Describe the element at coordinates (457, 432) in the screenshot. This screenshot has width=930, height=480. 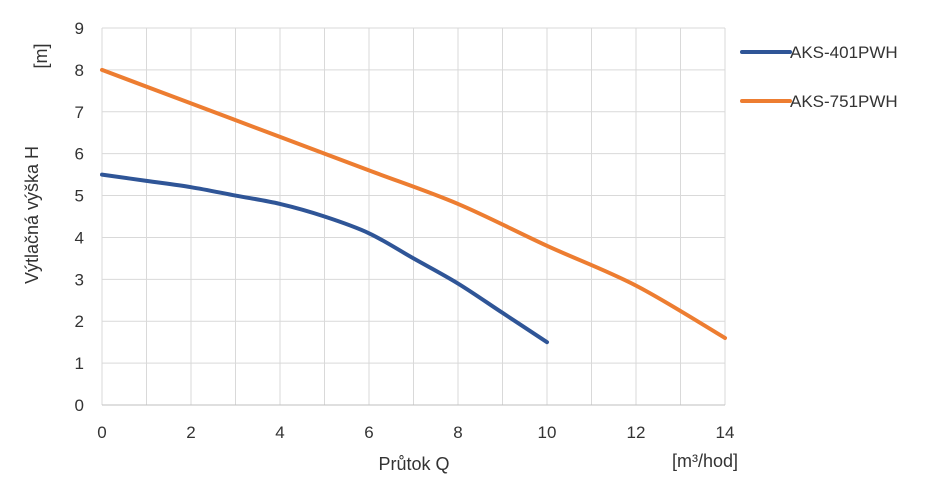
I see `x-tick-label: 8` at that location.